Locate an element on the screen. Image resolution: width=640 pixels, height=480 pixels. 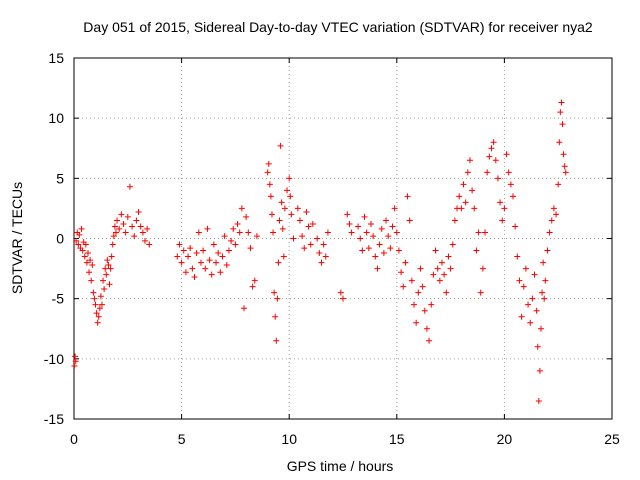
x-tick-label: 5 is located at coordinates (182, 439).